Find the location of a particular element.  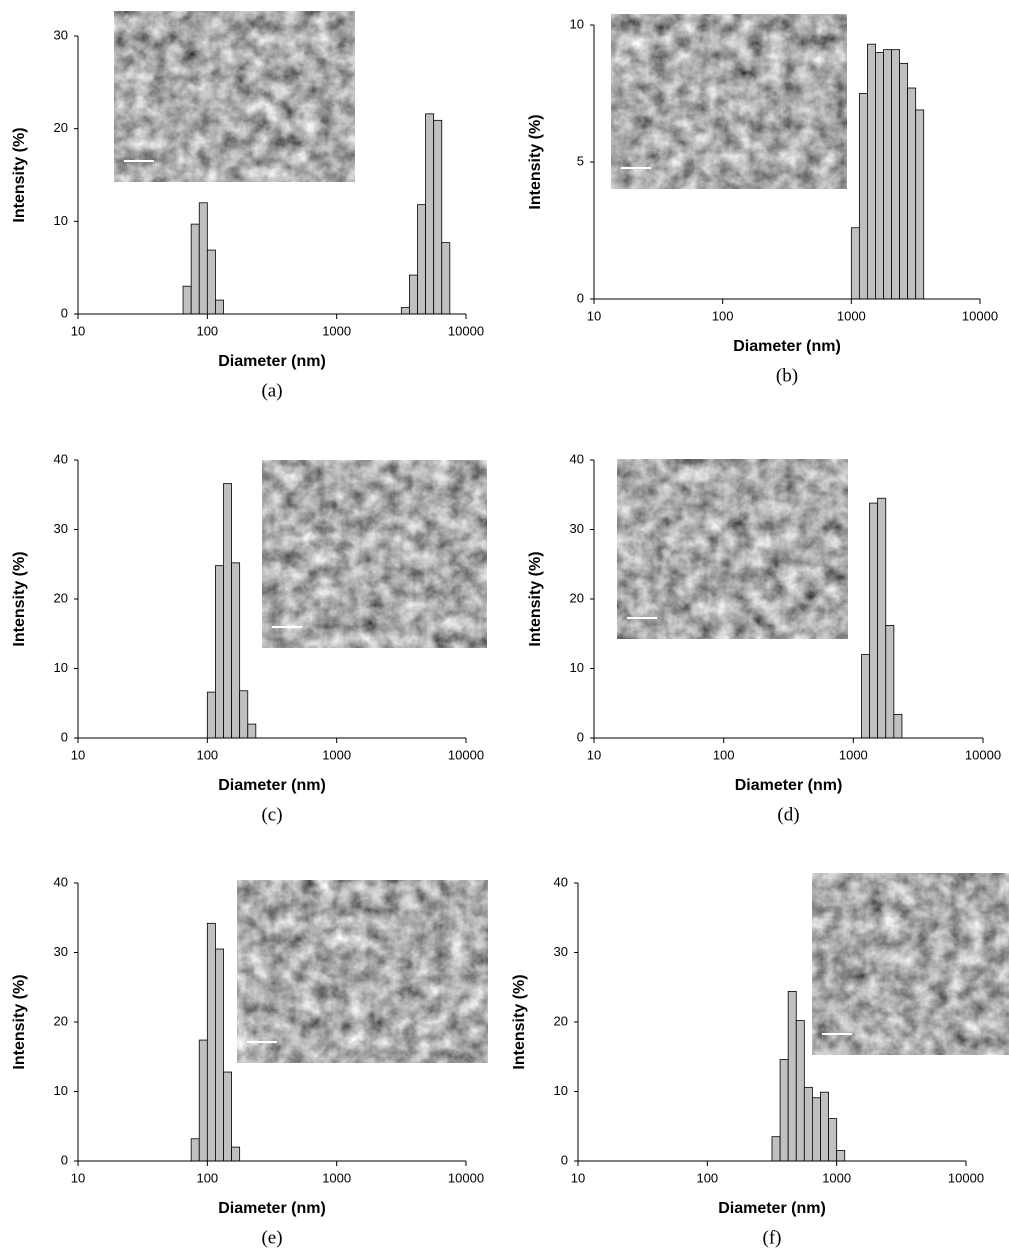

caption: (c) is located at coordinates (271, 814).